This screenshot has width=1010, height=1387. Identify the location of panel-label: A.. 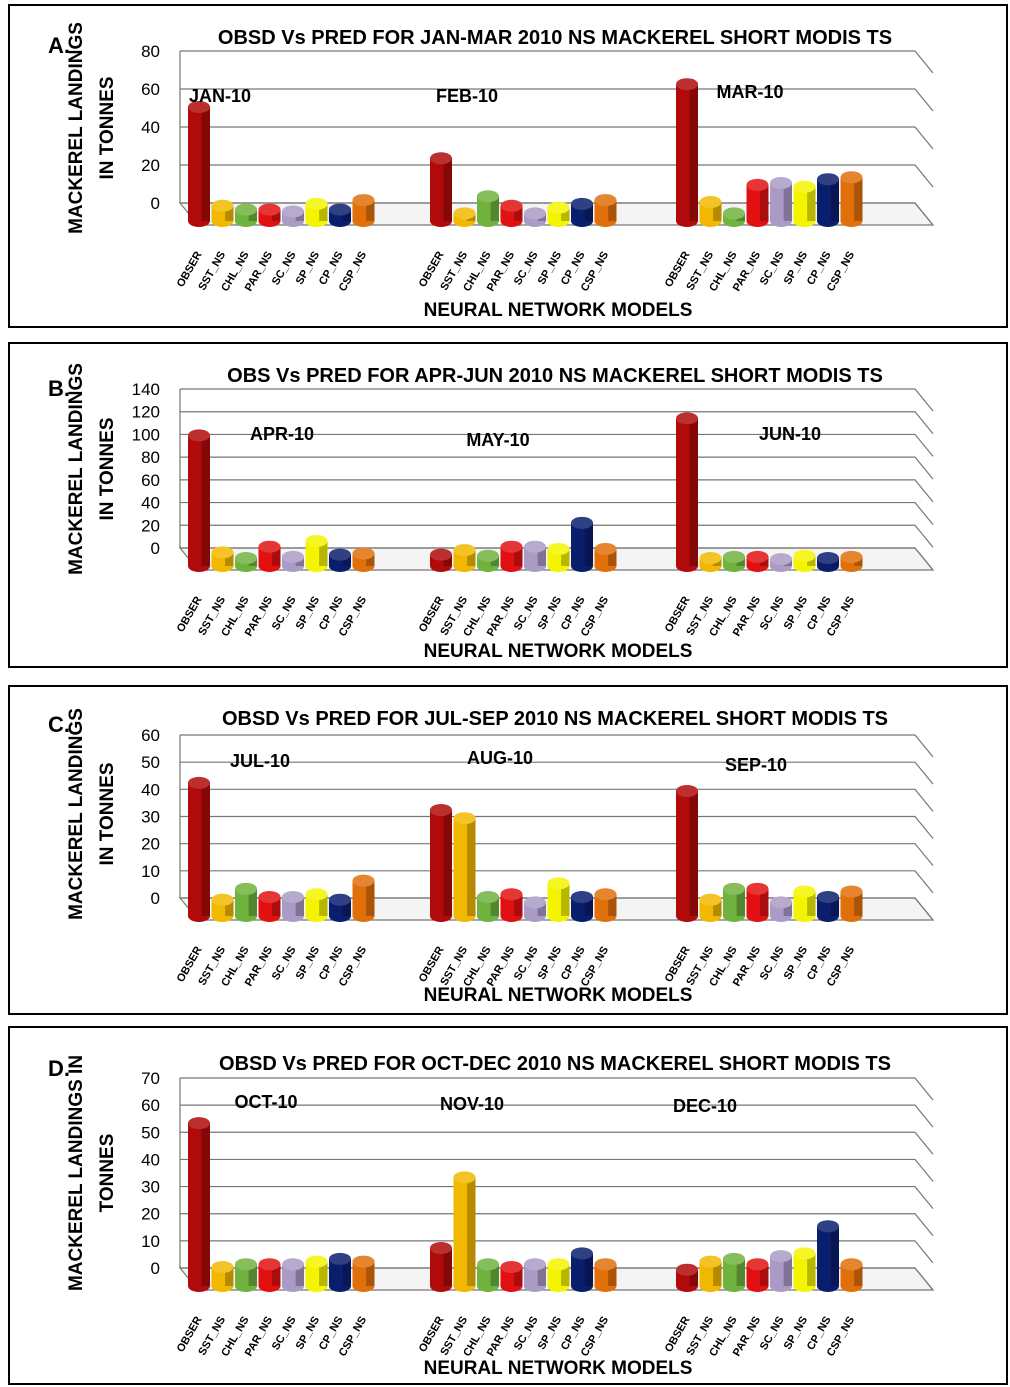
(59, 45).